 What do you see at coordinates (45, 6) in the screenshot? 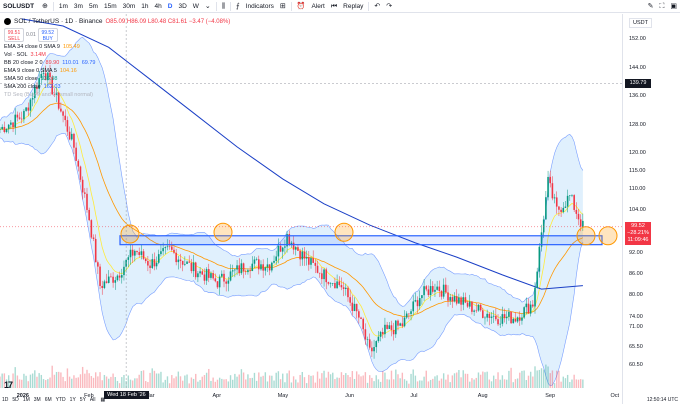
I see `compare-plus-icon: ⊕` at bounding box center [45, 6].